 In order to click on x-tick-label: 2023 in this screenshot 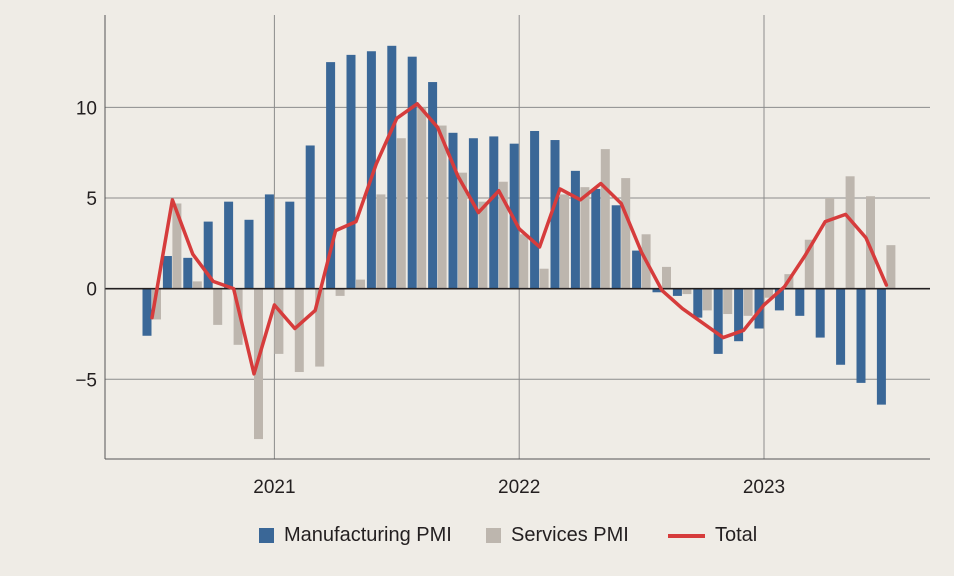, I will do `click(764, 487)`.